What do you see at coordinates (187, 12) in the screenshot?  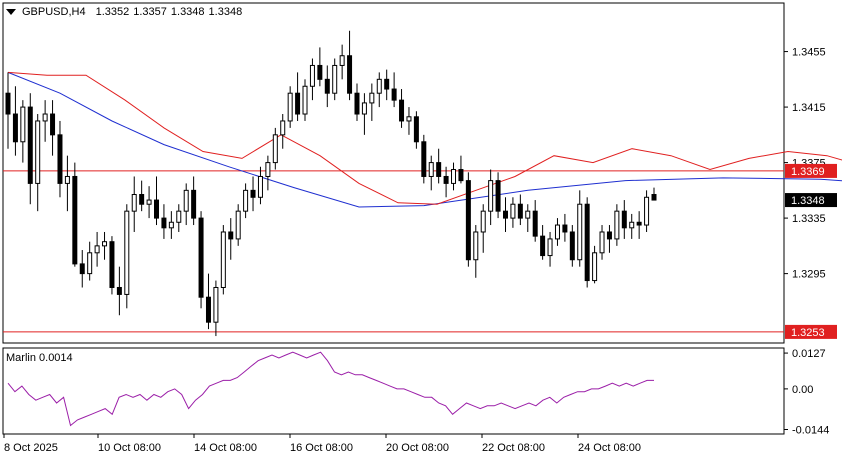 I see `low-value: 1.3348` at bounding box center [187, 12].